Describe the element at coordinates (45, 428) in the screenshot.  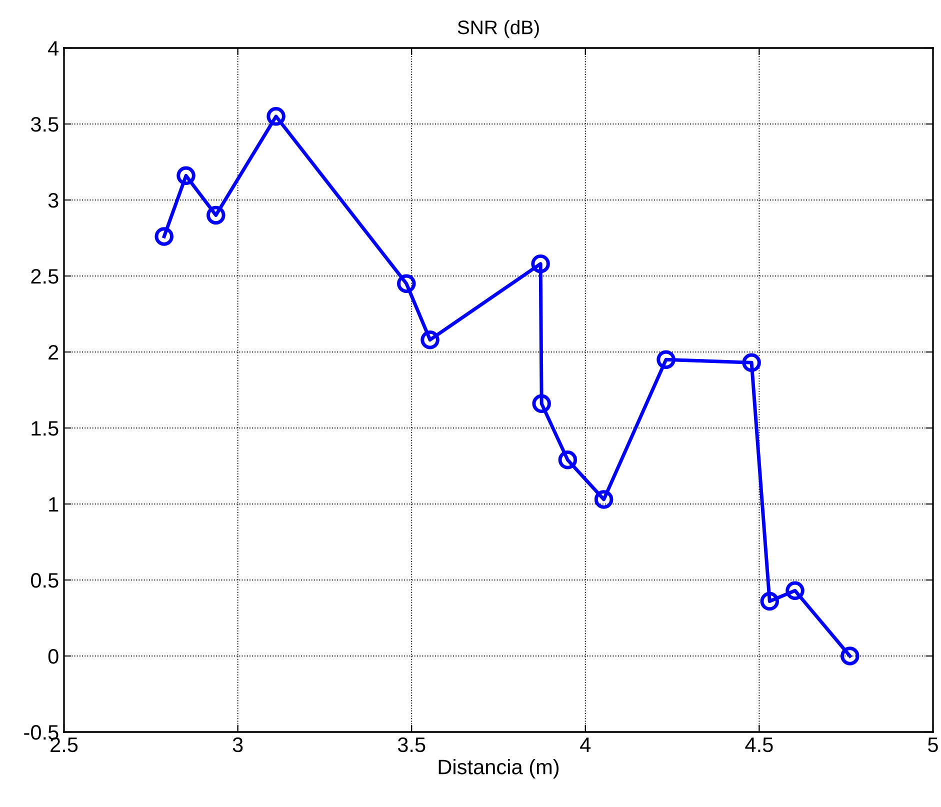
I see `y-tick-label: 1.5` at that location.